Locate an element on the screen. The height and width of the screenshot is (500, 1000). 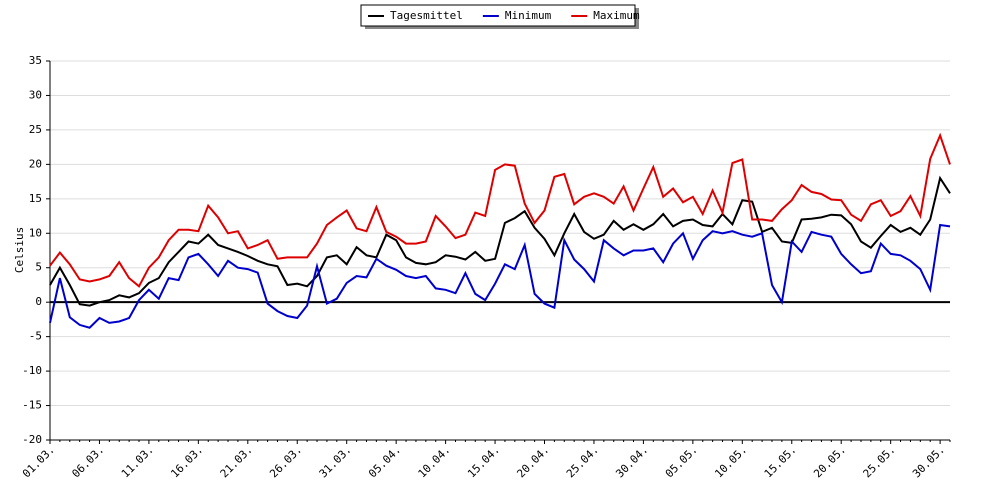
x-tick-label: 30.04. is located at coordinates (631, 461).